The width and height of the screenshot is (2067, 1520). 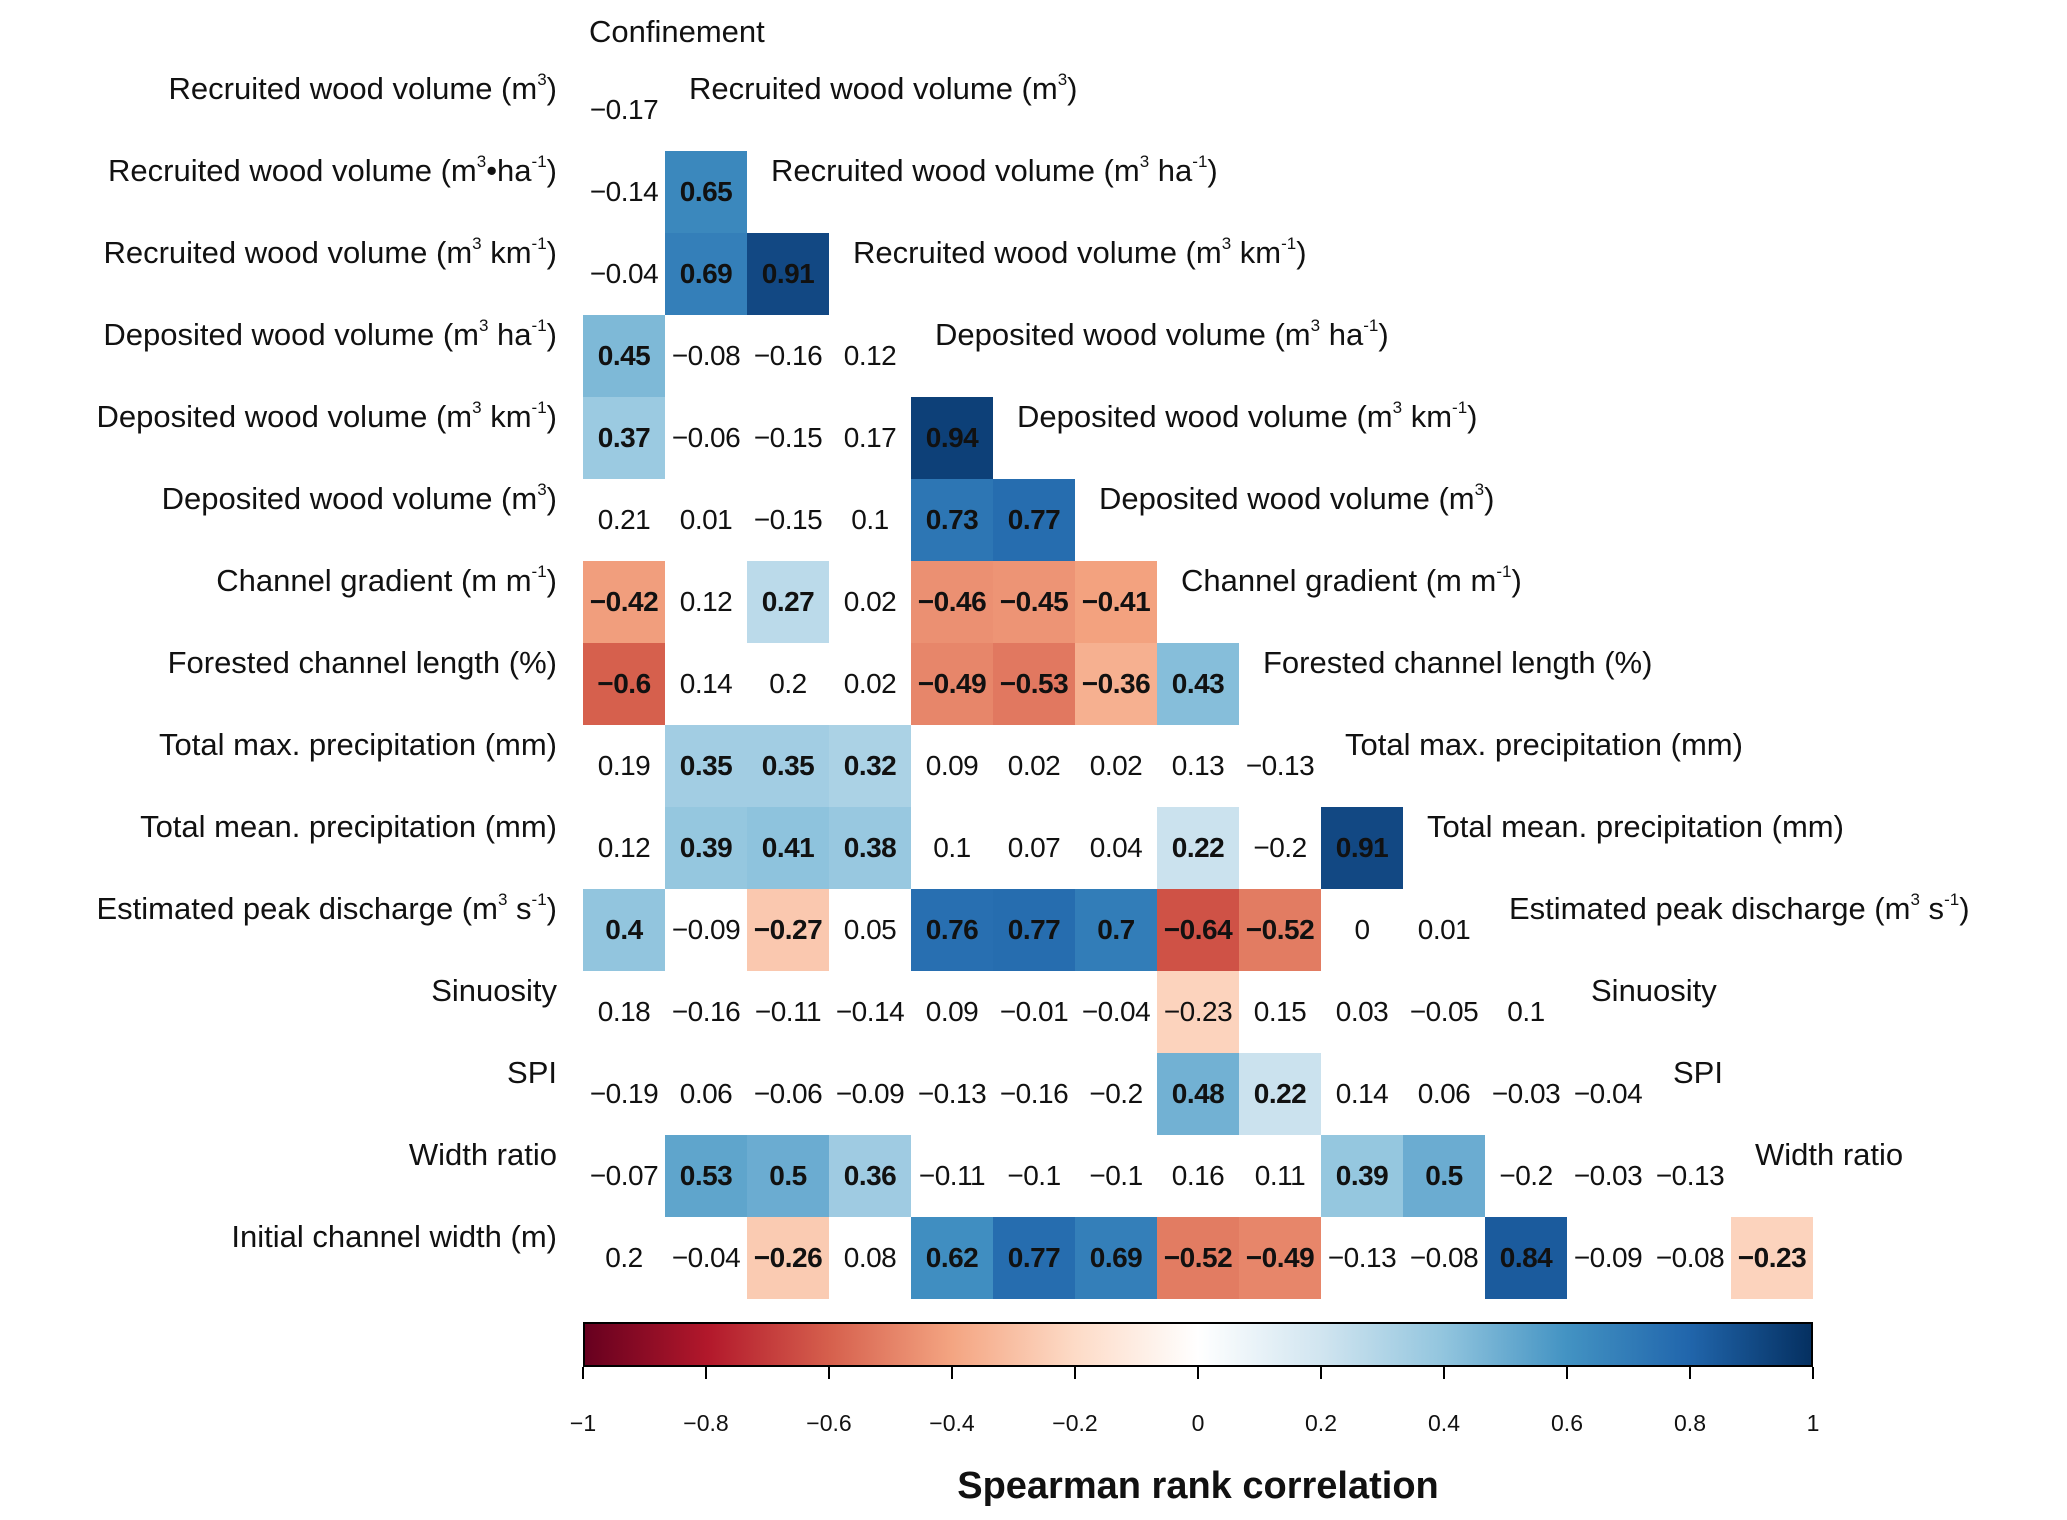 I want to click on colorbar-tick-label: 0.8, so click(x=1690, y=1423).